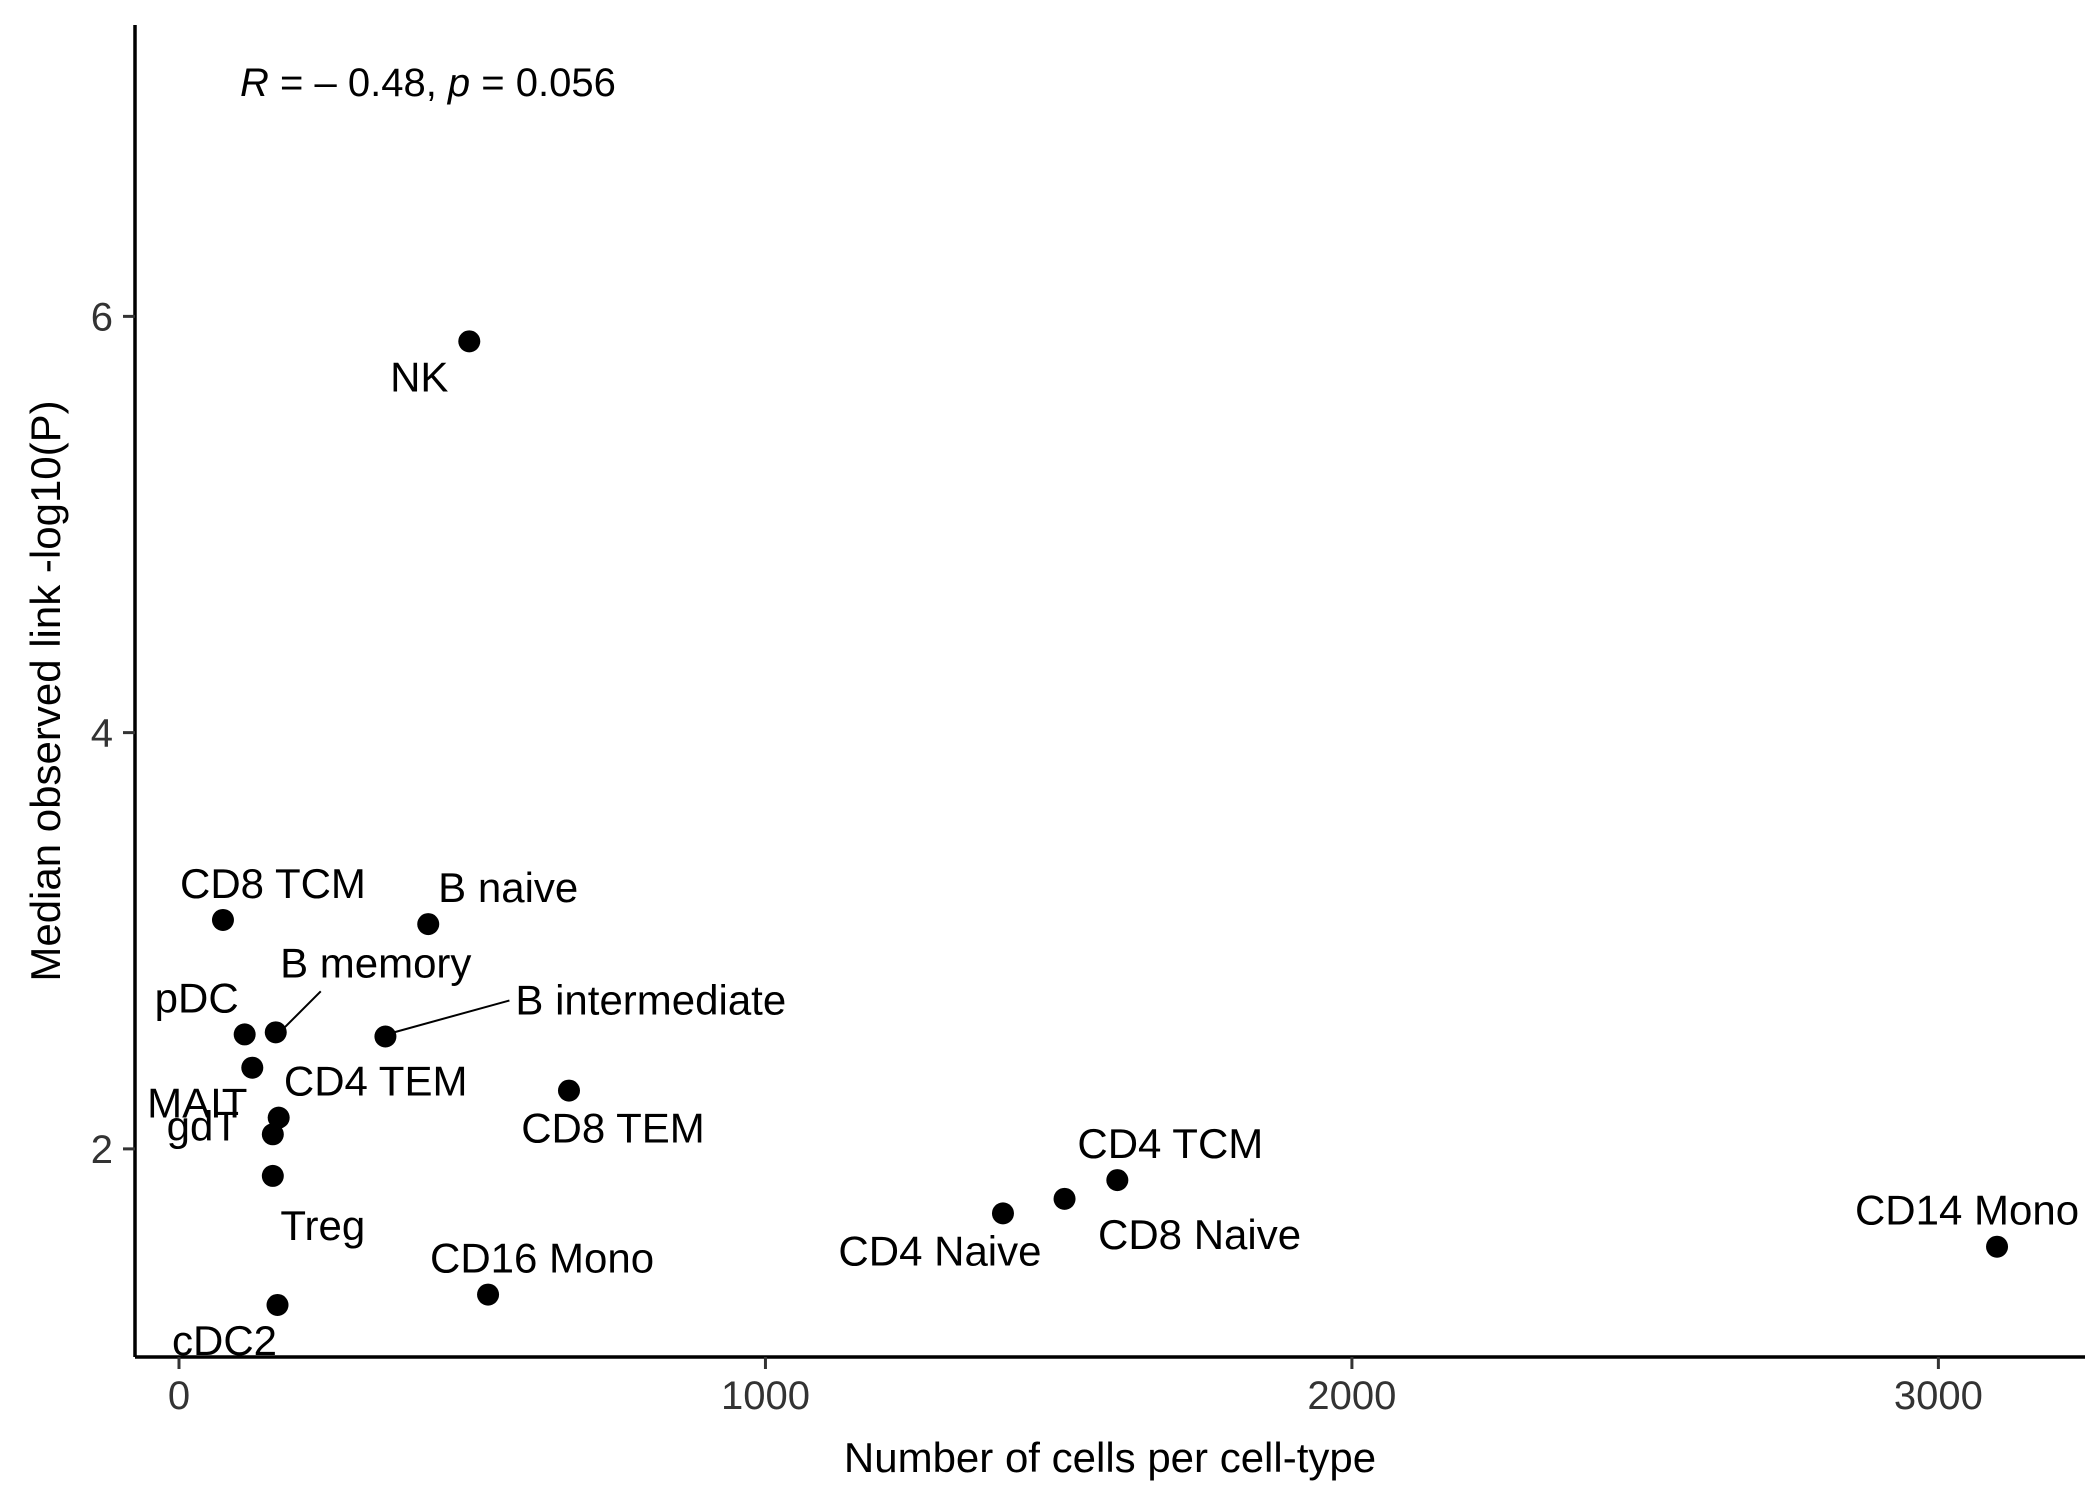  Describe the element at coordinates (1075, 1387) in the screenshot. I see `x-axis-ticks: 0 1000 2000 3000` at that location.